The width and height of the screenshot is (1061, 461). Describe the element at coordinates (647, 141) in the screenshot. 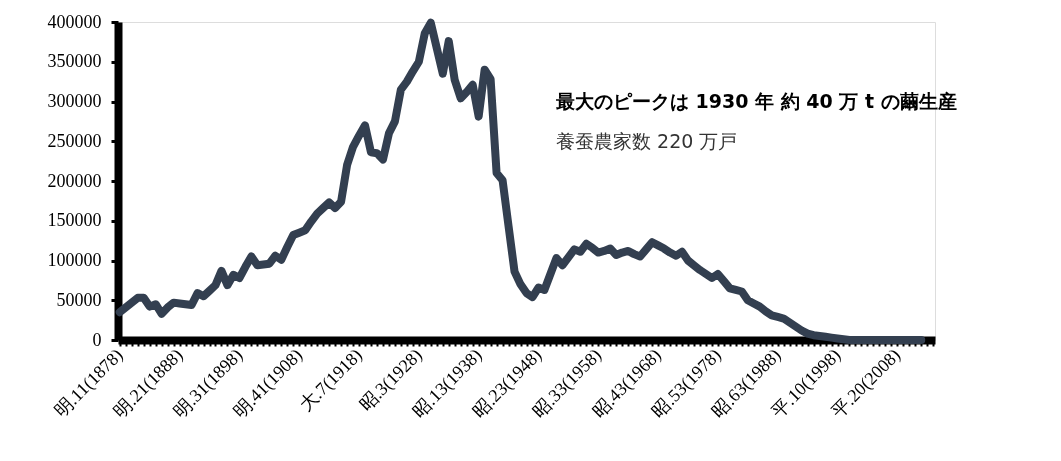

I see `annotation: 養蚕農家数 220 万戸` at that location.